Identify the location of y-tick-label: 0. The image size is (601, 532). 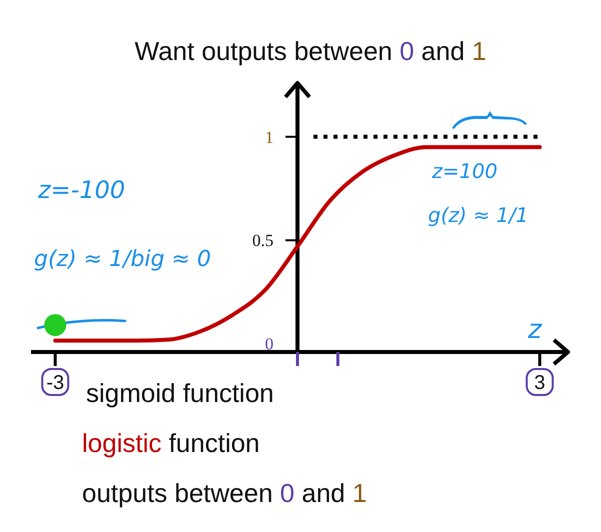
(269, 344).